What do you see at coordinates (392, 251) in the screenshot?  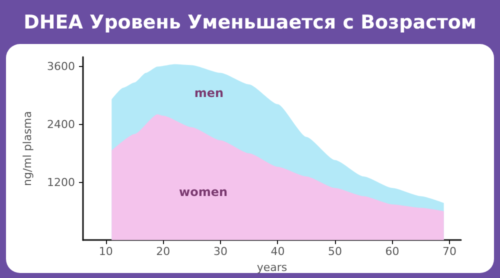 I see `x-tick-label: 60` at bounding box center [392, 251].